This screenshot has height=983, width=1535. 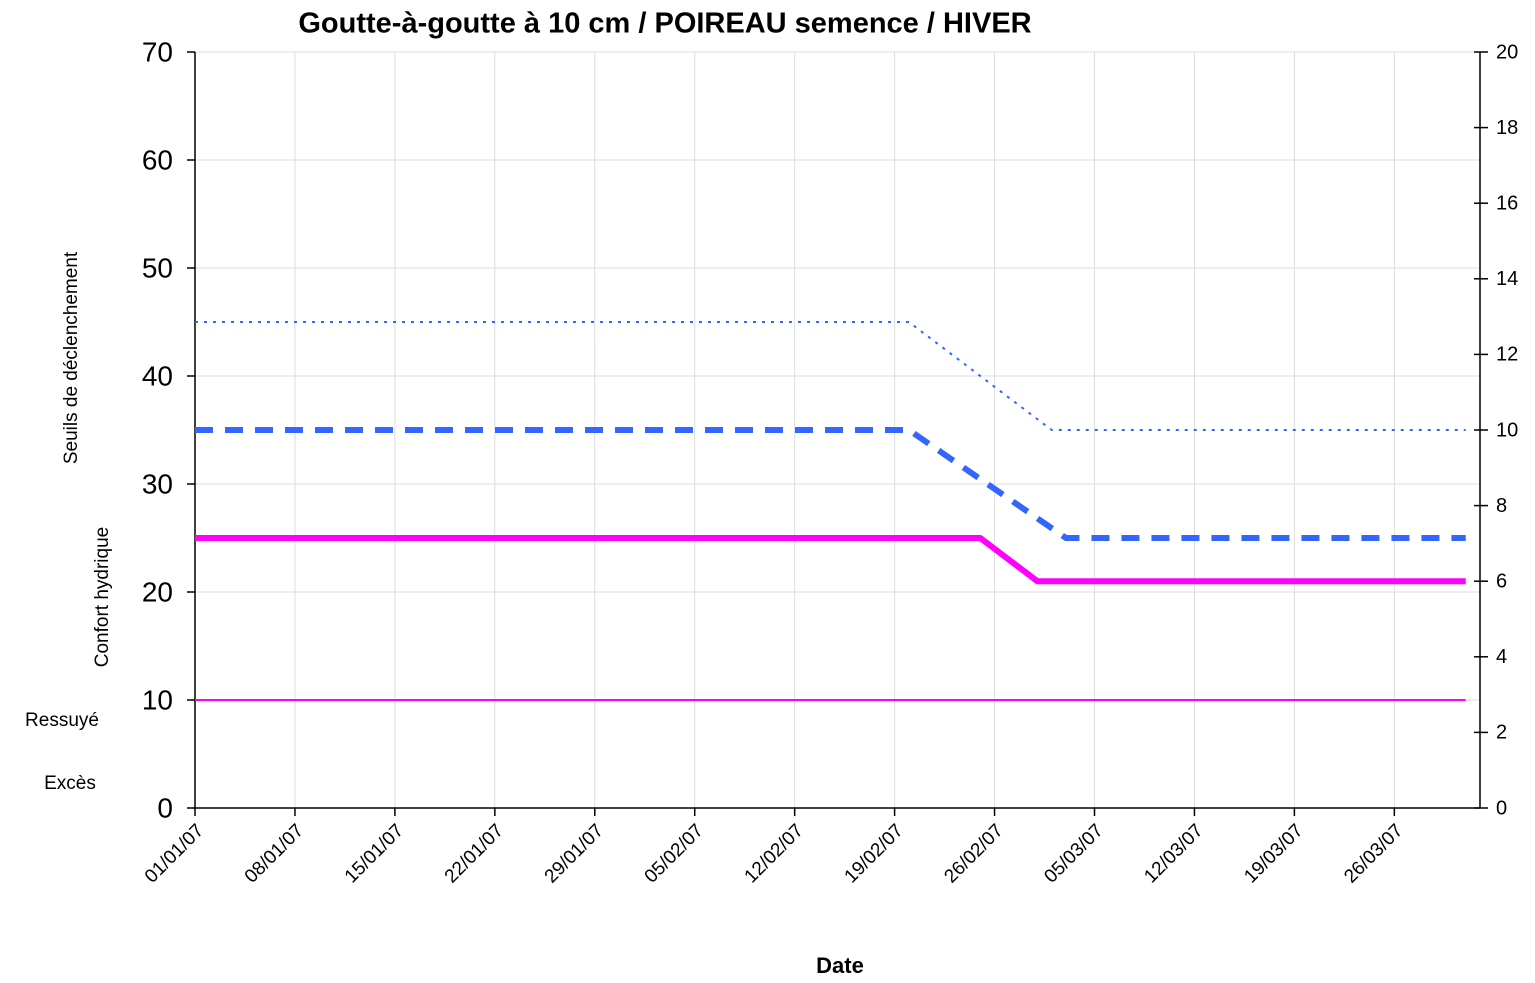 What do you see at coordinates (1507, 52) in the screenshot?
I see `y2-tick-label: 20` at bounding box center [1507, 52].